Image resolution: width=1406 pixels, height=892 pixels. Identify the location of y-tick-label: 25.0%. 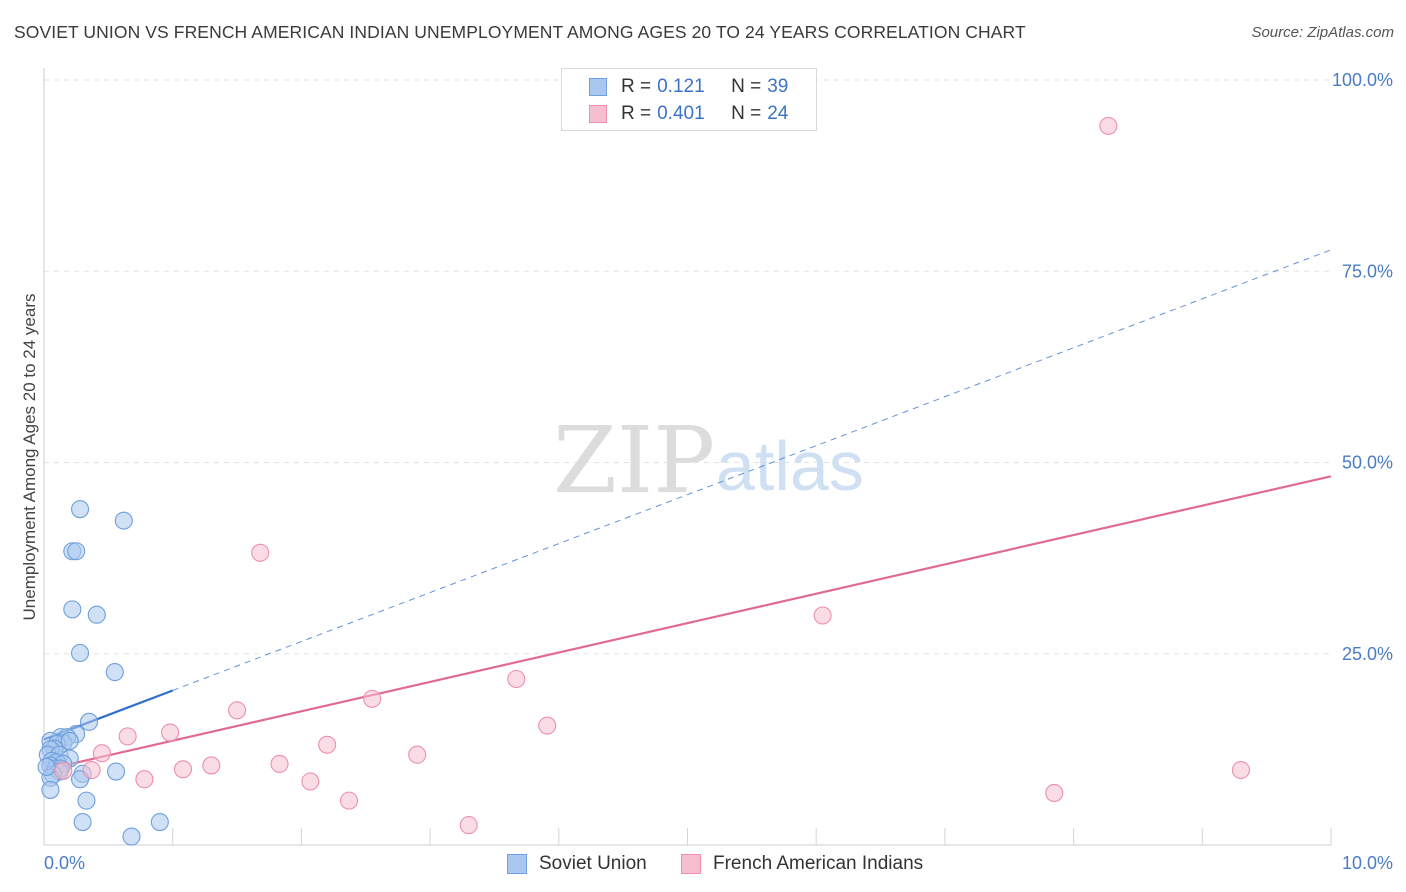
(1367, 654).